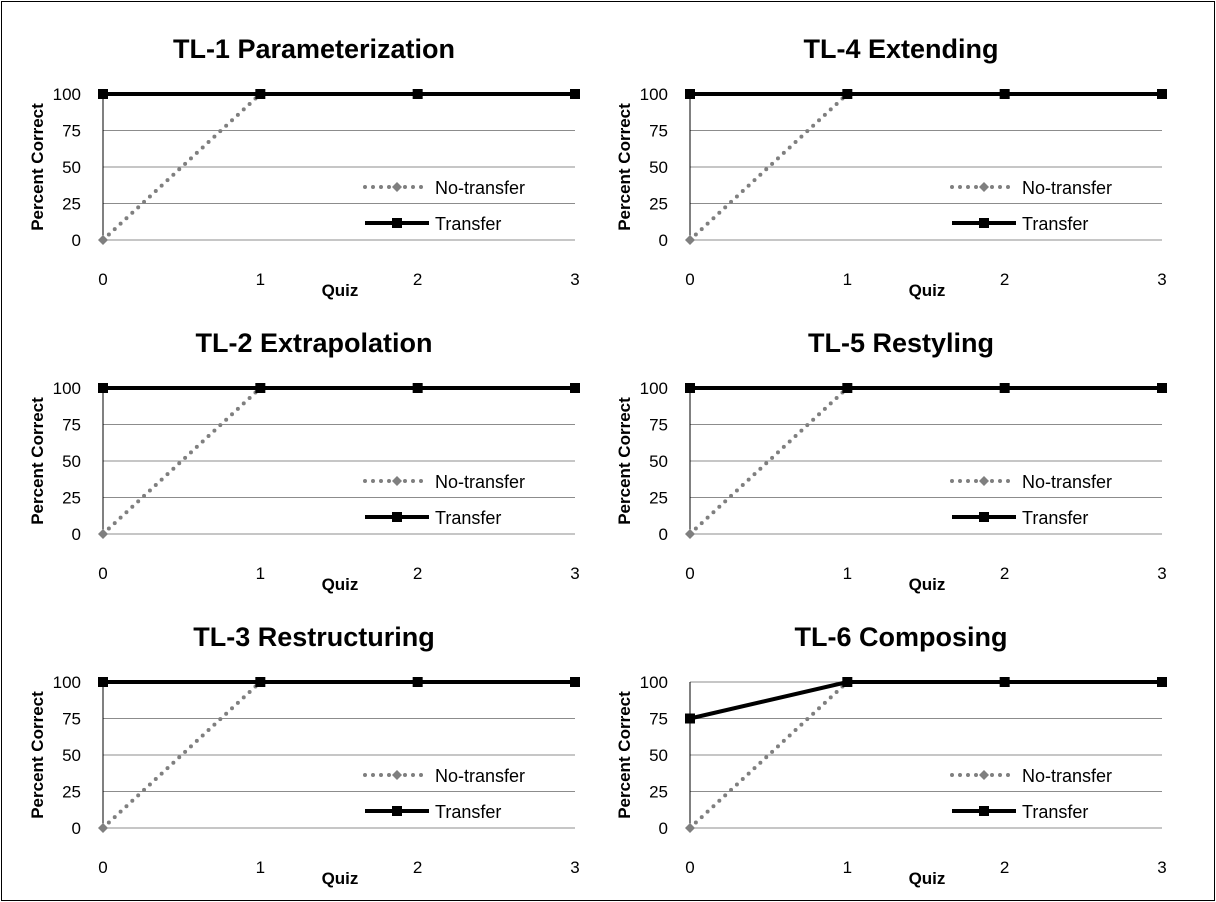  What do you see at coordinates (925, 700) in the screenshot?
I see `series-line-transfer` at bounding box center [925, 700].